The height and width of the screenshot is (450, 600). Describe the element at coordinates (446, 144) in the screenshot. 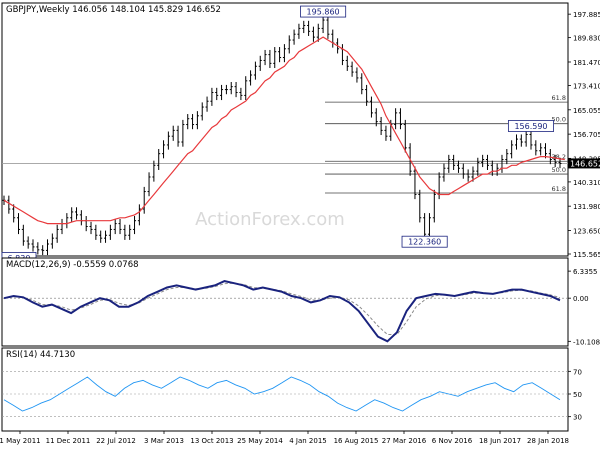

I see `fib-levels: 61.8 50.0 38.2 50.0 61.8` at that location.